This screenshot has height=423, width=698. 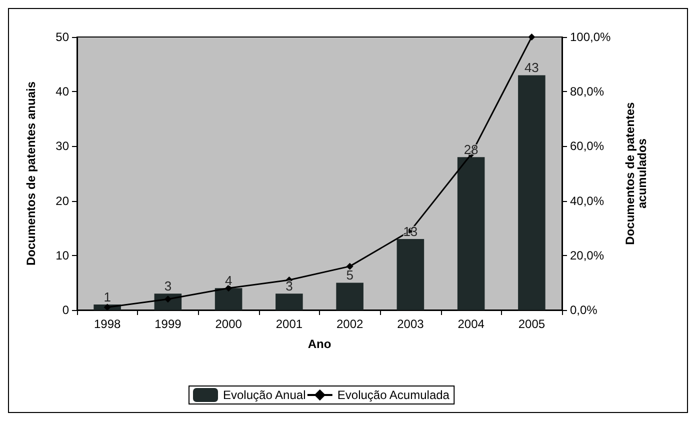 What do you see at coordinates (532, 324) in the screenshot?
I see `x-tick-label: 2005` at bounding box center [532, 324].